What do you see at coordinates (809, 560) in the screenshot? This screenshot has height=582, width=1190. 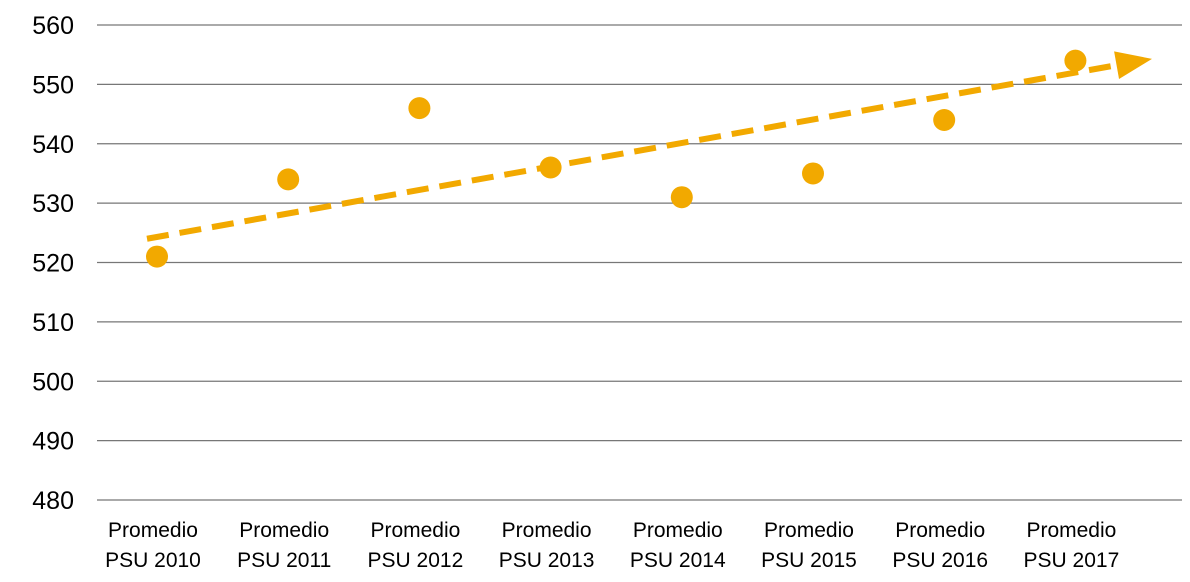 I see `x-tick-label-5-line-1: PSU 2015` at bounding box center [809, 560].